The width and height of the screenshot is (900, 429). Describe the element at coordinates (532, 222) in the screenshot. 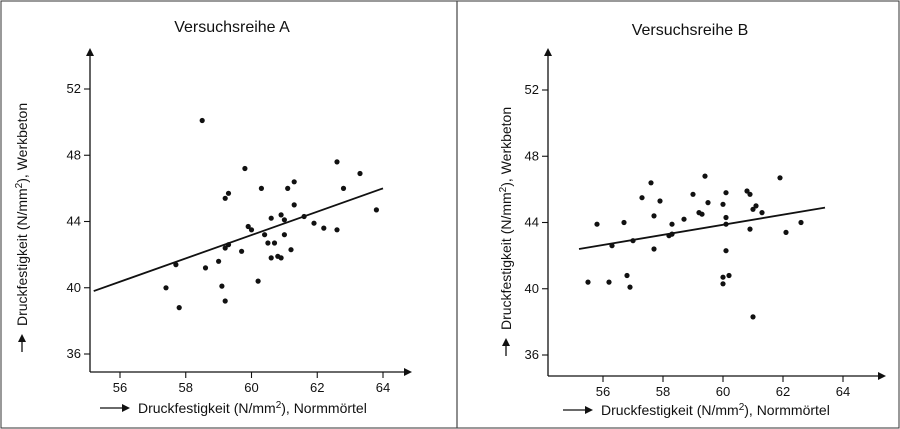

I see `y-tick-label: 44` at that location.